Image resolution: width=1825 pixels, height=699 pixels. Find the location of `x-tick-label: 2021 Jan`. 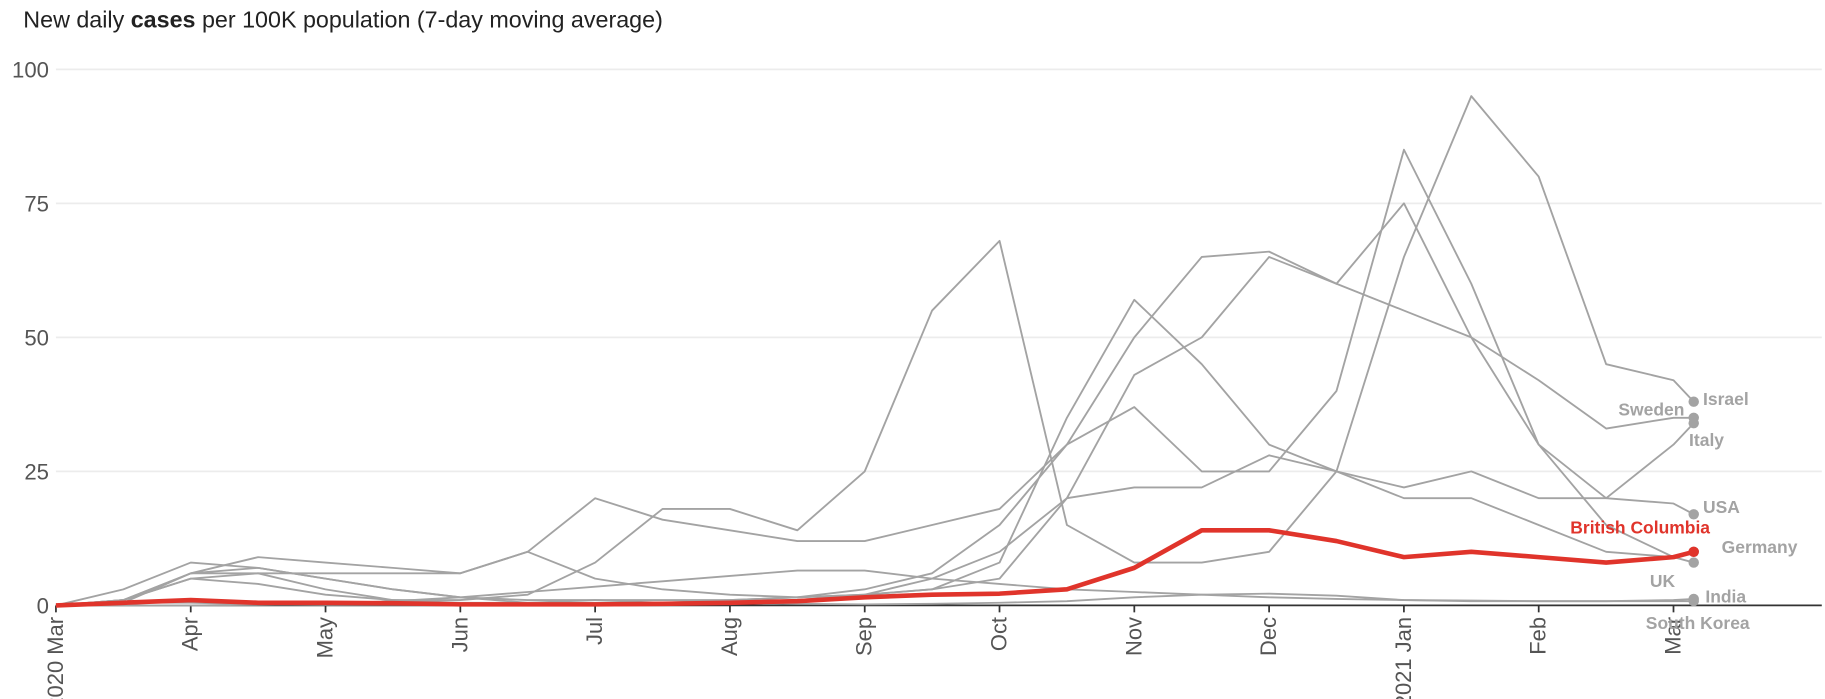

x-tick-label: 2021 Jan is located at coordinates (1403, 658).